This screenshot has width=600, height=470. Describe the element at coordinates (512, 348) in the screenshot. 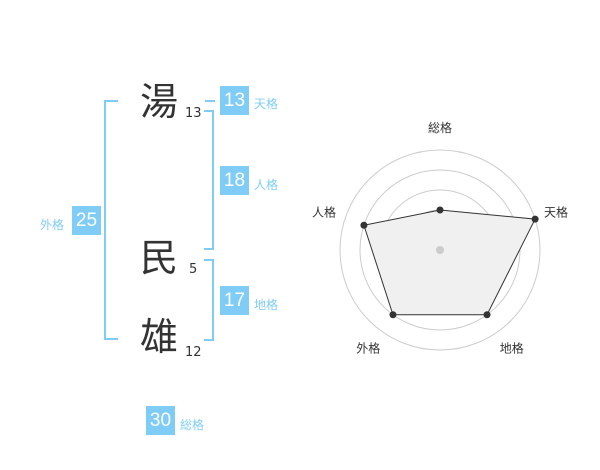

I see `radar-axis-label: 地格` at that location.